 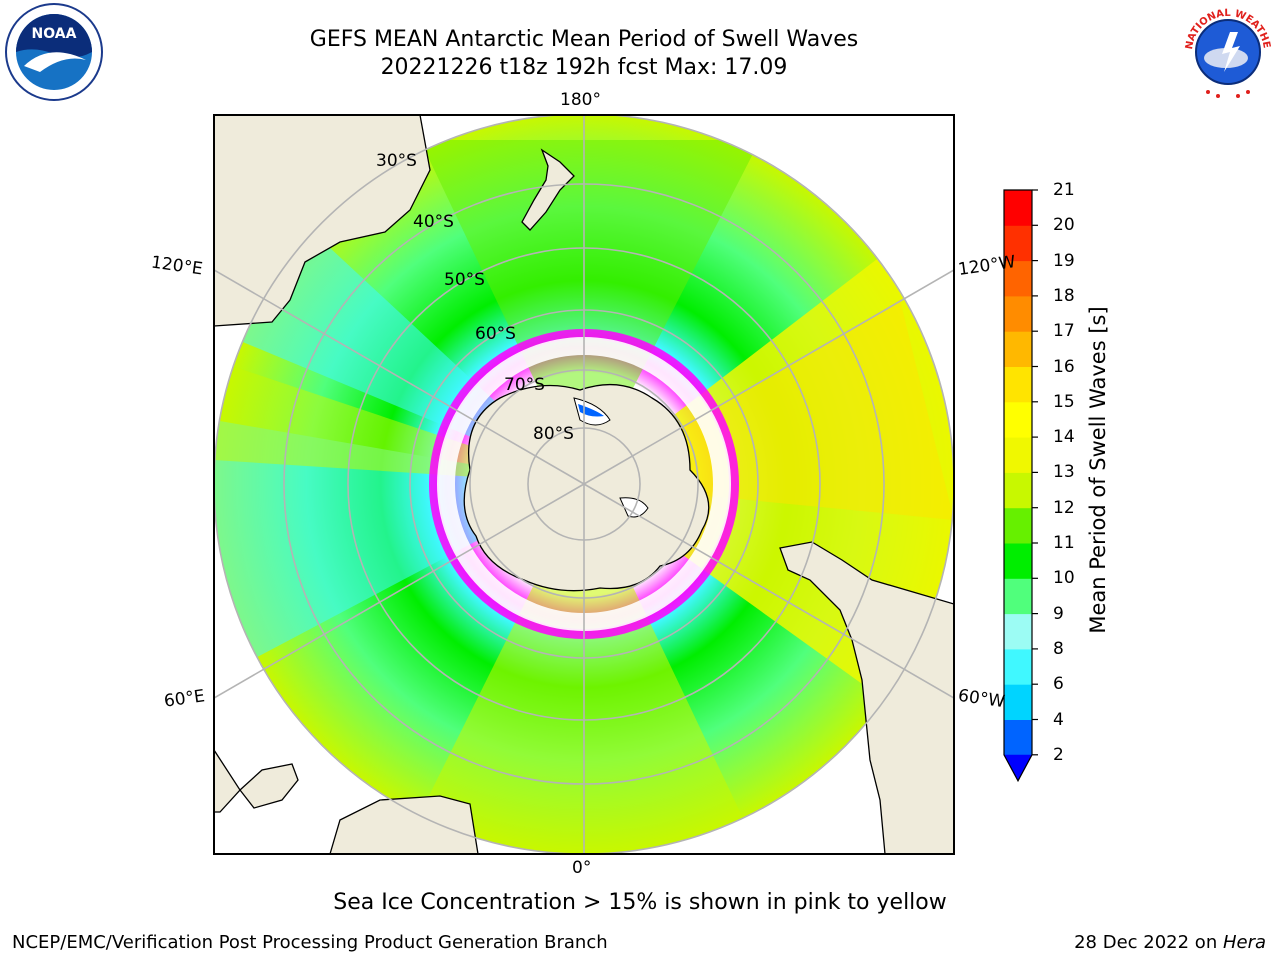 I want to click on lat-label-70s: 70°S, so click(x=524, y=385).